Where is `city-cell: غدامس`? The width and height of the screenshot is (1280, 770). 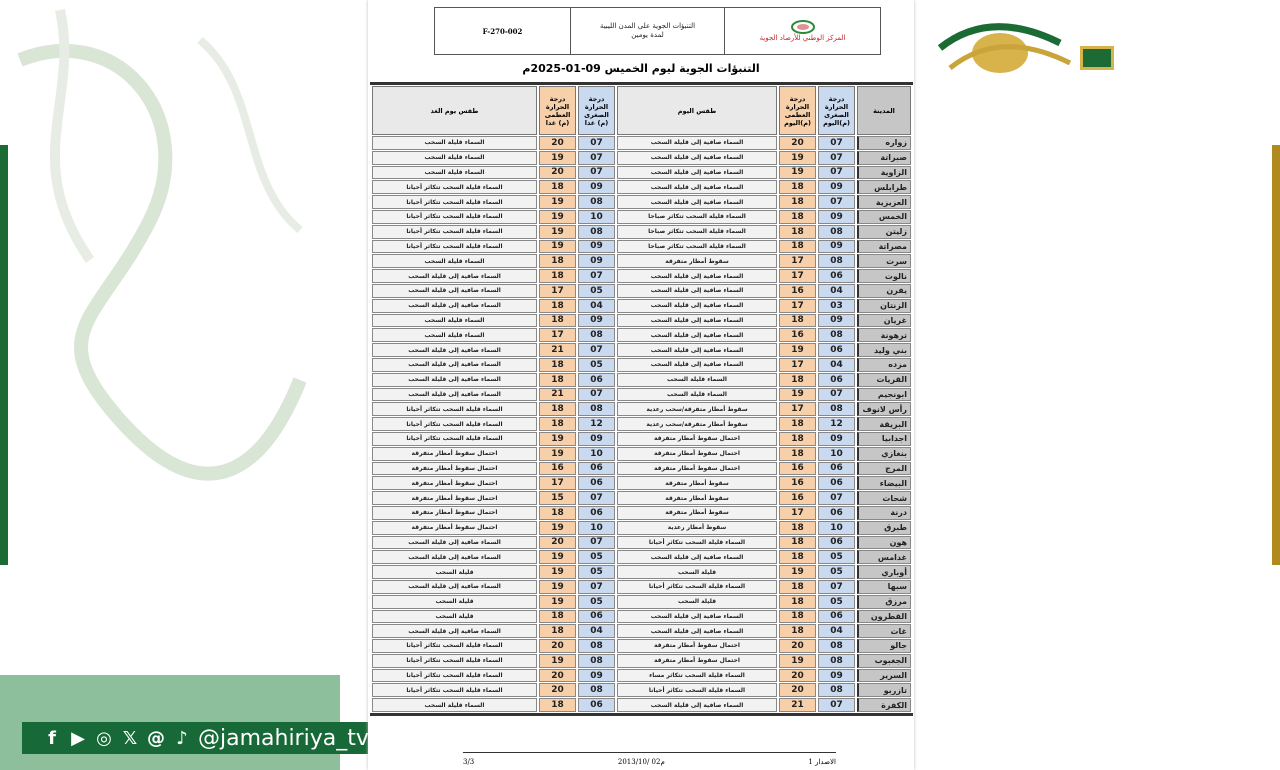
city-cell: غدامس is located at coordinates (884, 557).